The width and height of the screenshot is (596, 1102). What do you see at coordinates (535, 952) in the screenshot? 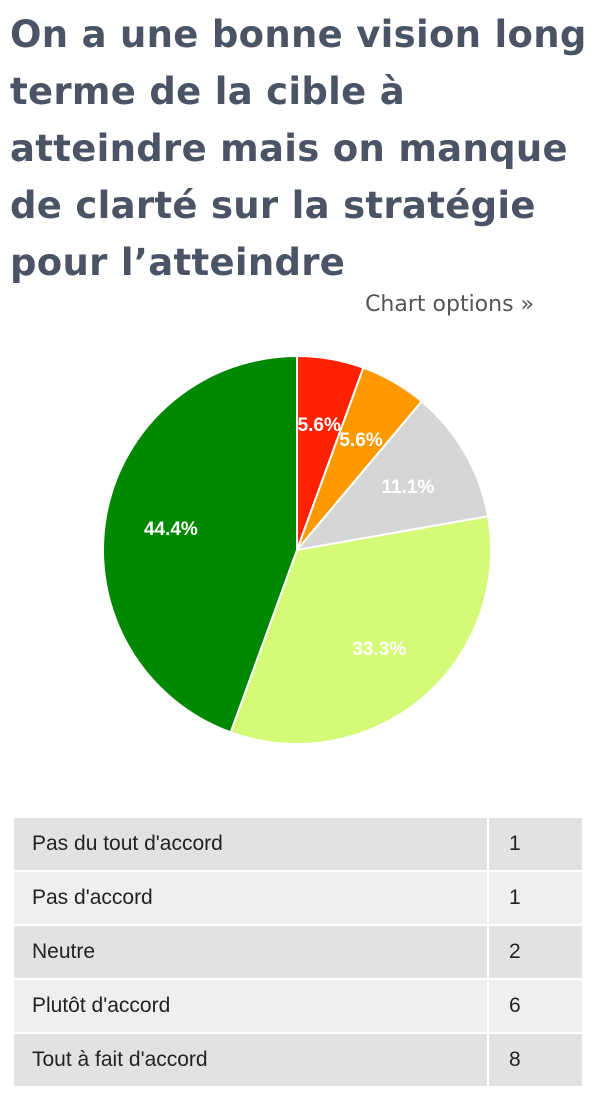
I see `row-count: 2` at bounding box center [535, 952].